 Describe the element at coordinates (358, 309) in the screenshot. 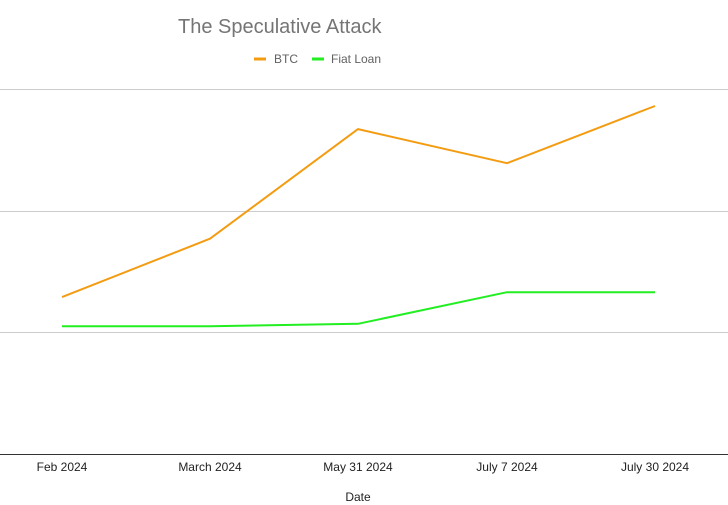

I see `series-line-fiat-loan` at that location.